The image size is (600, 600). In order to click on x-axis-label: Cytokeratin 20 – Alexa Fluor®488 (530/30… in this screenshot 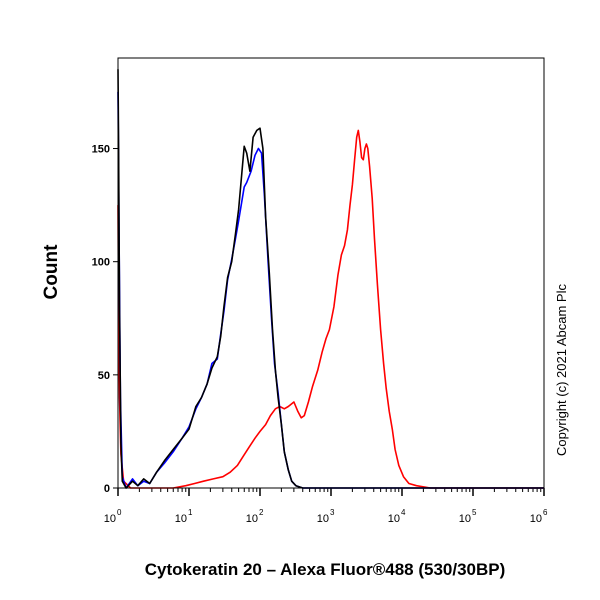, I will do `click(325, 569)`.